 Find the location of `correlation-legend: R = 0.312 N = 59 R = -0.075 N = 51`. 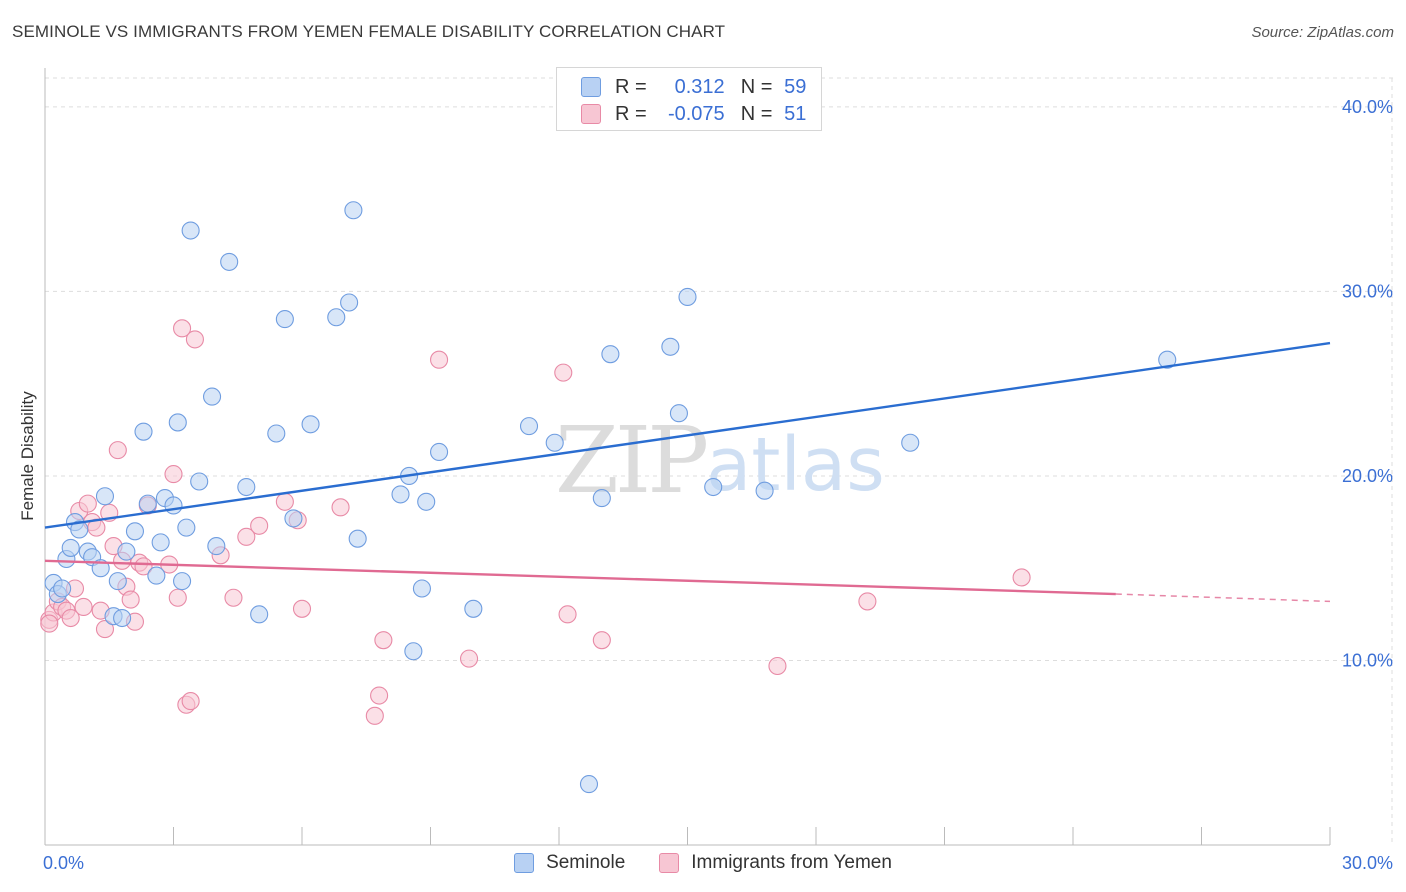

correlation-legend: R = 0.312 N = 59 R = -0.075 N = 51 is located at coordinates (689, 99).